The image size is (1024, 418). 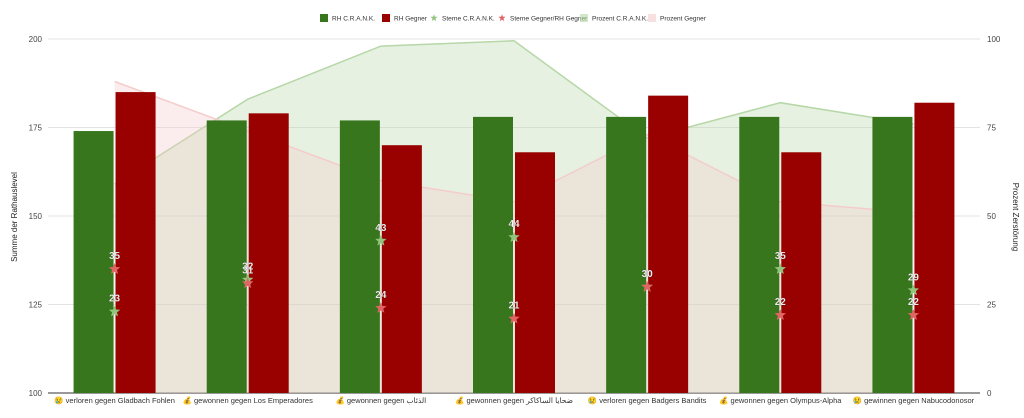 I want to click on star-value-label: 21, so click(x=514, y=306).